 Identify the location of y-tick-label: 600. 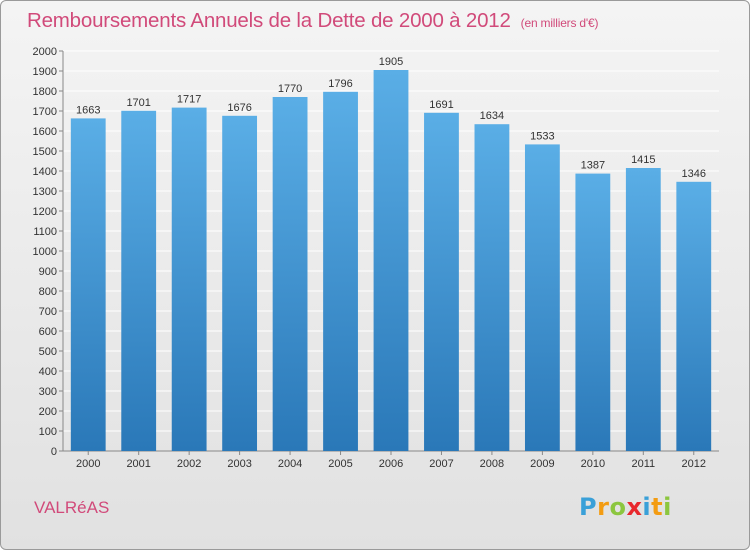
(48, 332).